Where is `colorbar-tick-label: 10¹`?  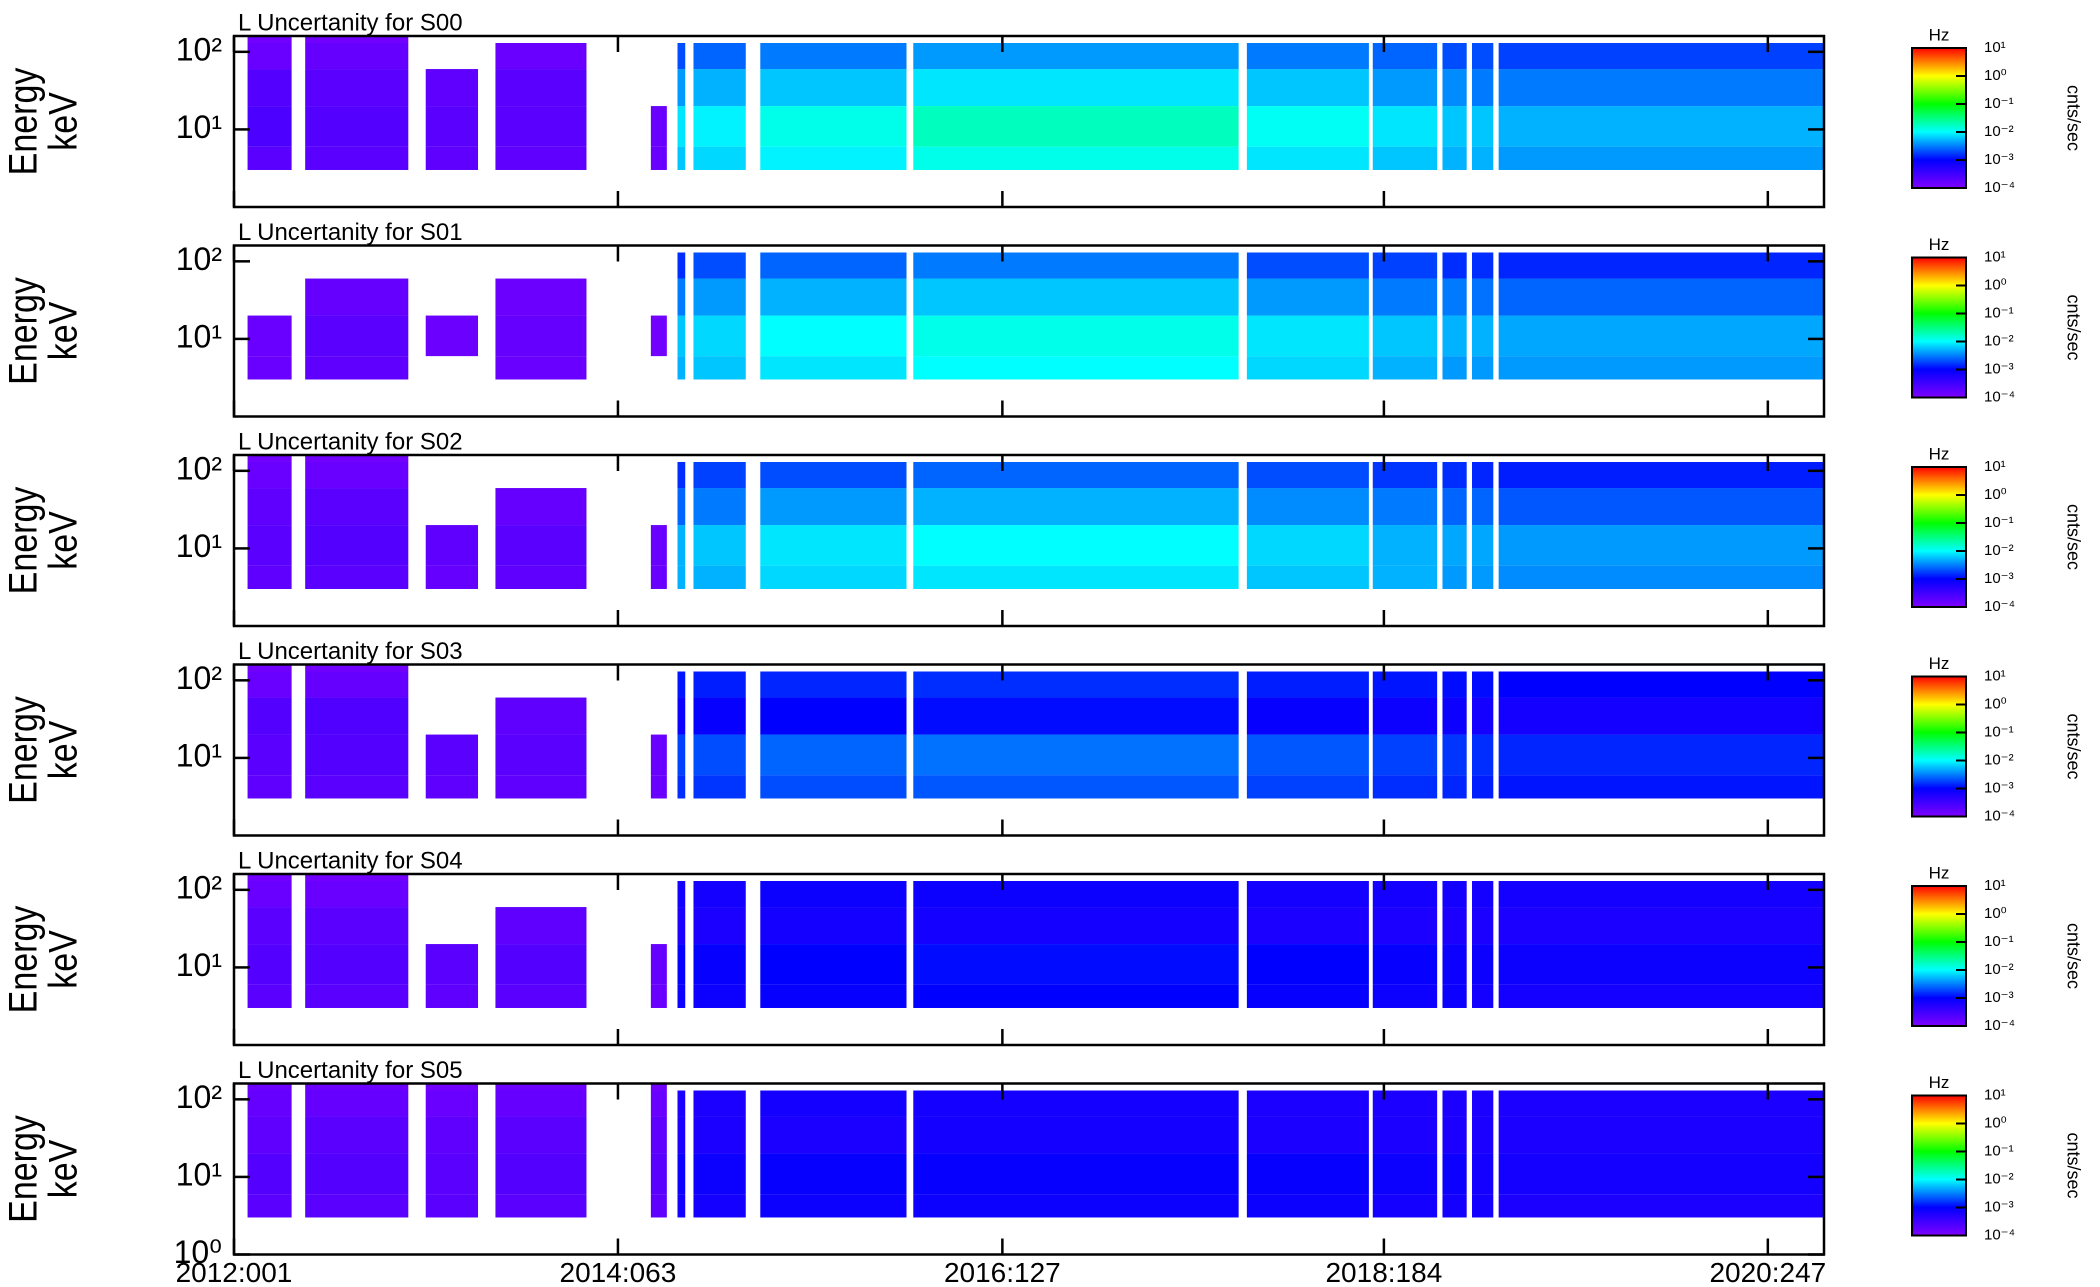 colorbar-tick-label: 10¹ is located at coordinates (1995, 1094).